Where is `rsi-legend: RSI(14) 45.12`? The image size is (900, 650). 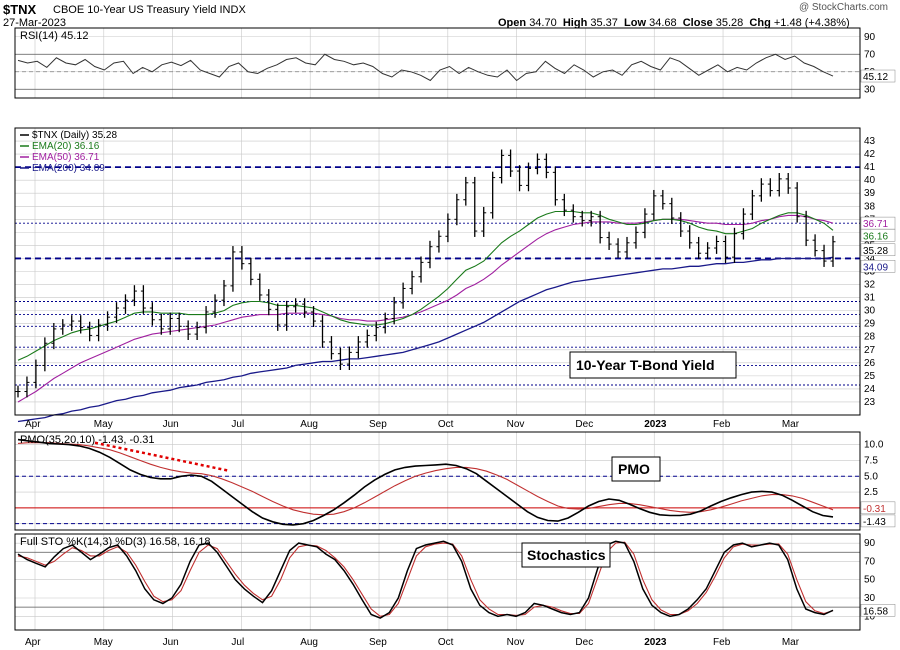 rsi-legend: RSI(14) 45.12 is located at coordinates (54, 36).